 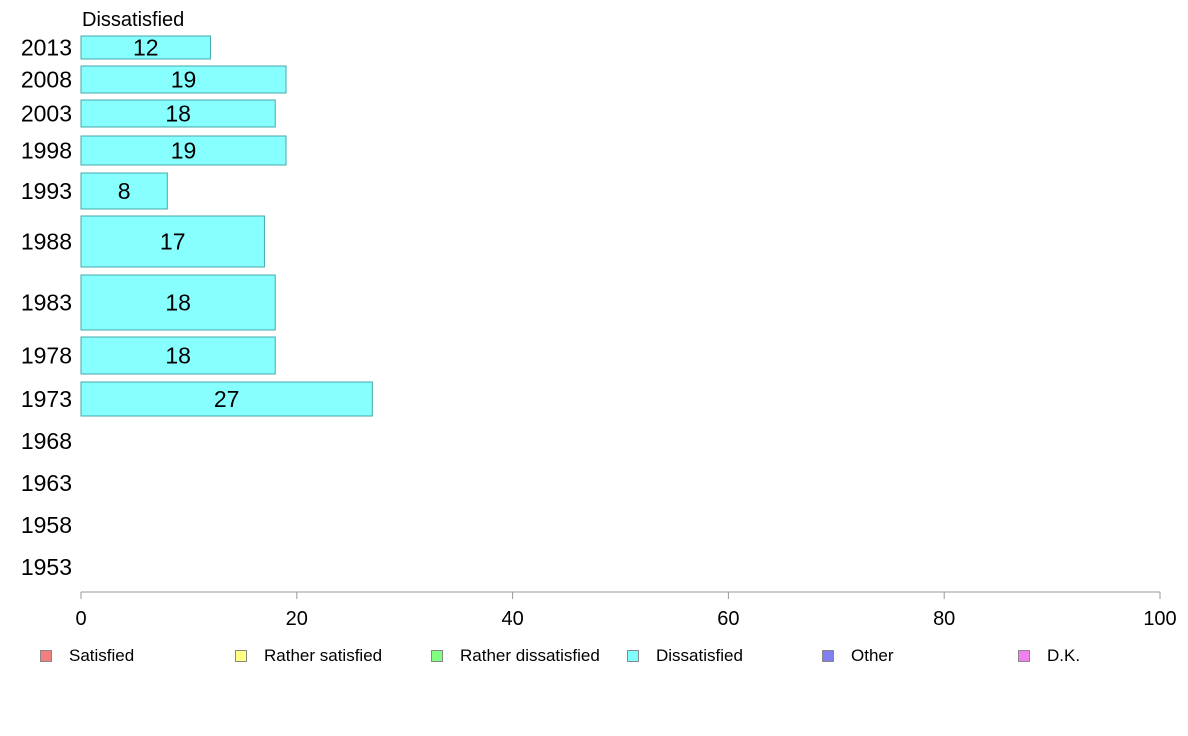 I want to click on category-label-1988: 1988, so click(x=46, y=242).